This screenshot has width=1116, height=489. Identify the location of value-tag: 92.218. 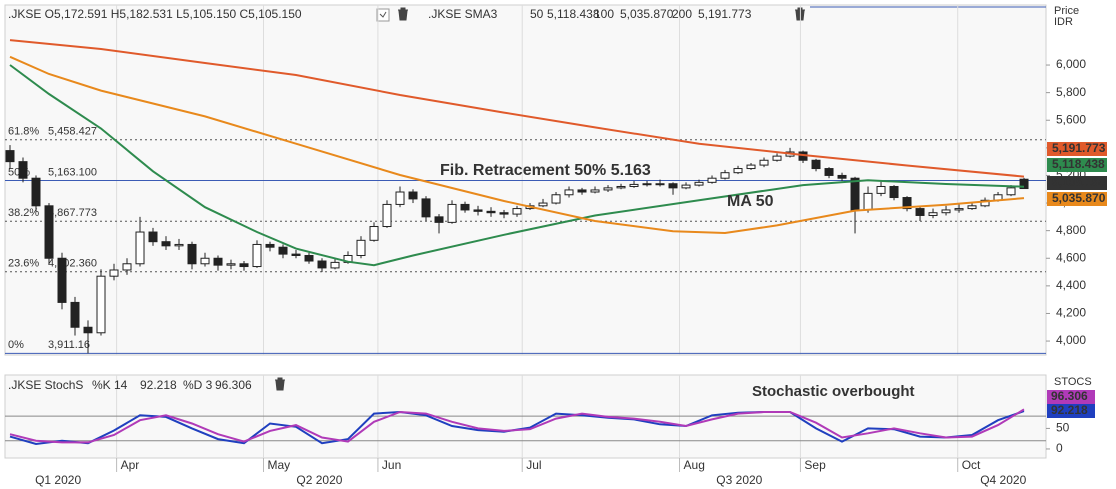
(1069, 410).